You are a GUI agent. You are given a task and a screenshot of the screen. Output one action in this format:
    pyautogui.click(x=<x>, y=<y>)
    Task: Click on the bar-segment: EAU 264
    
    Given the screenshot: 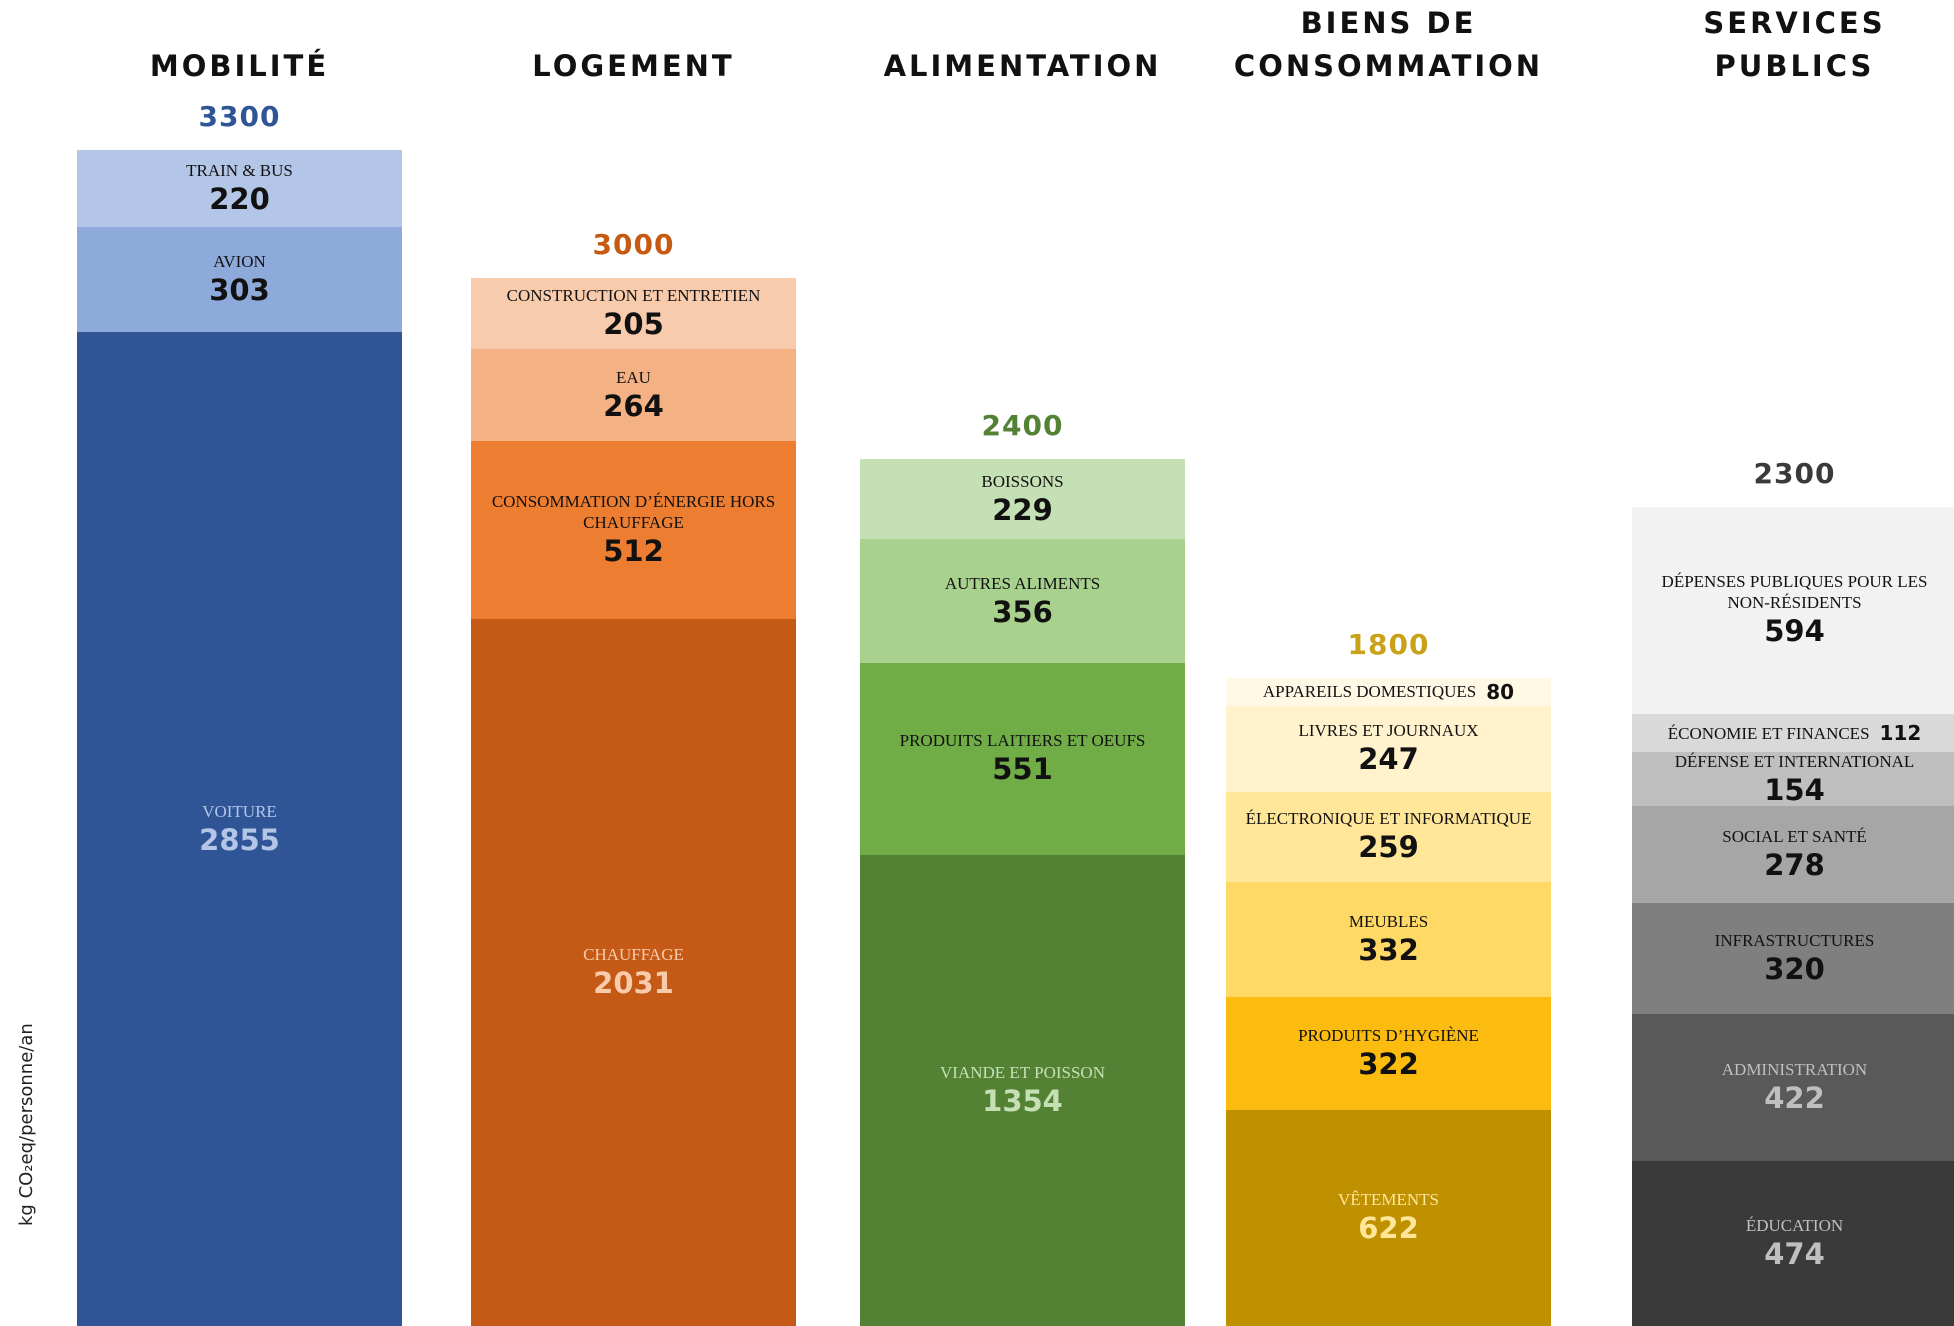 What is the action you would take?
    pyautogui.click(x=633, y=395)
    